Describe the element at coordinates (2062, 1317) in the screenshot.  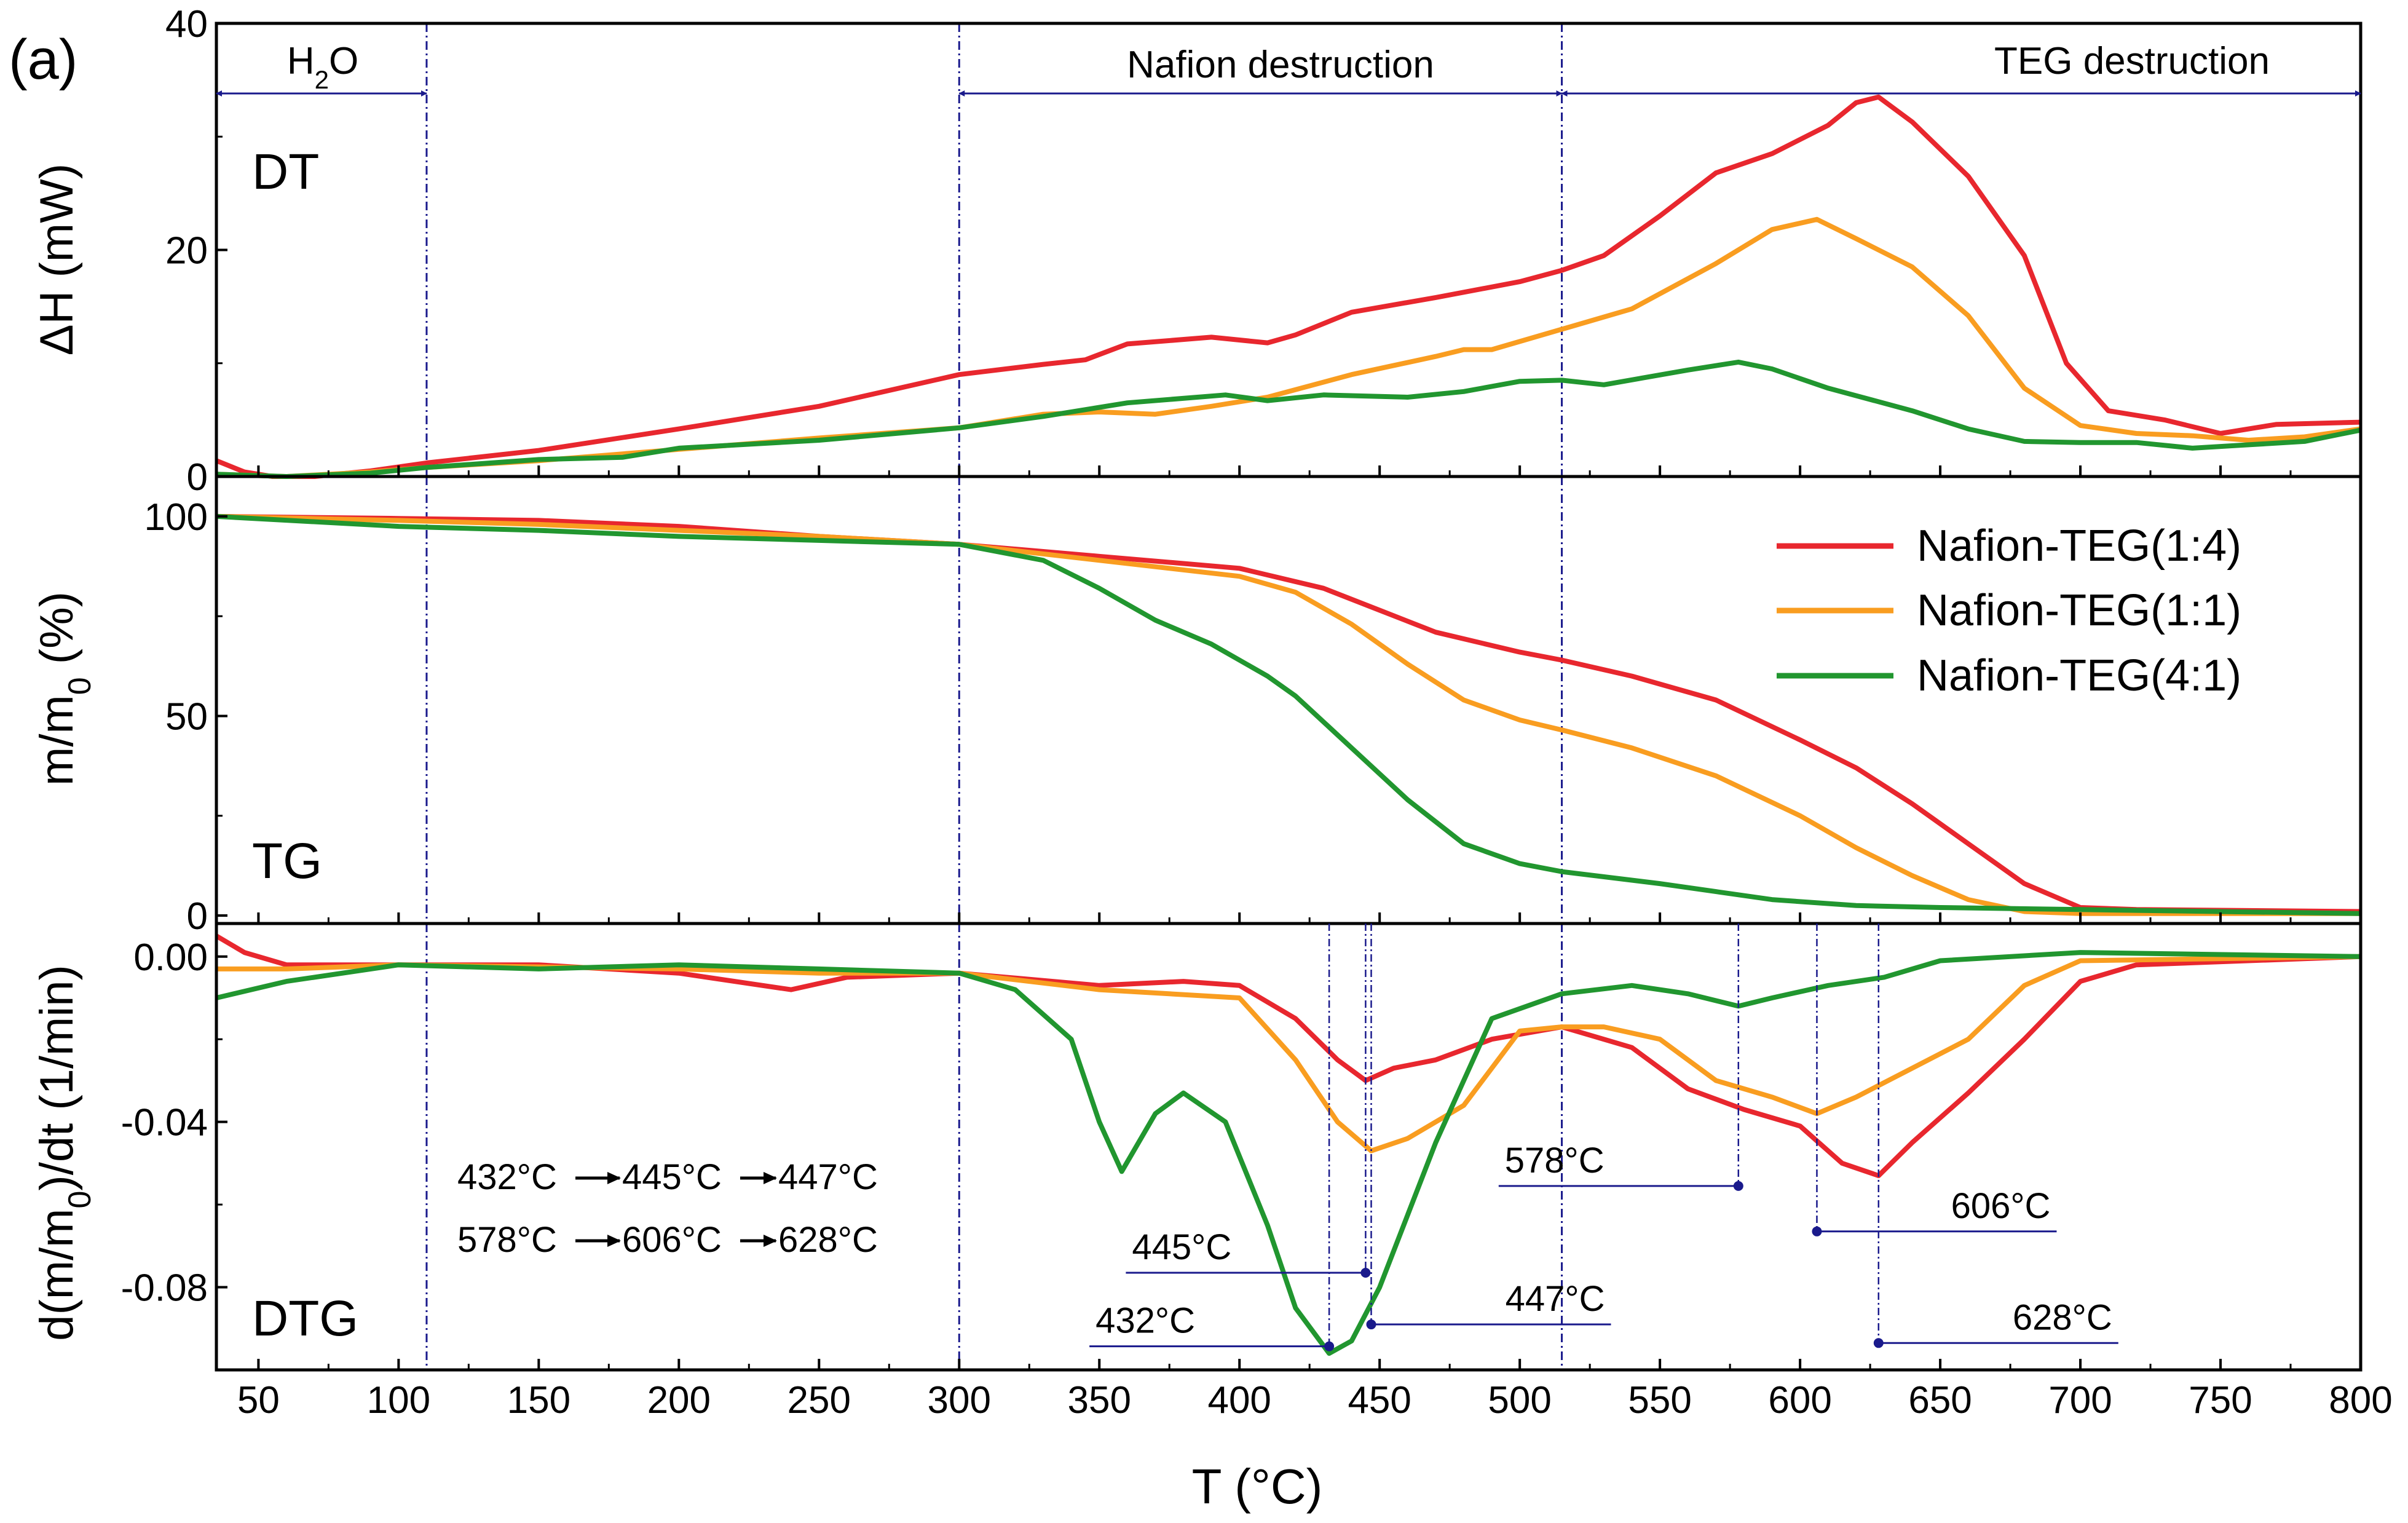
I see `peak-label: 628°C` at that location.